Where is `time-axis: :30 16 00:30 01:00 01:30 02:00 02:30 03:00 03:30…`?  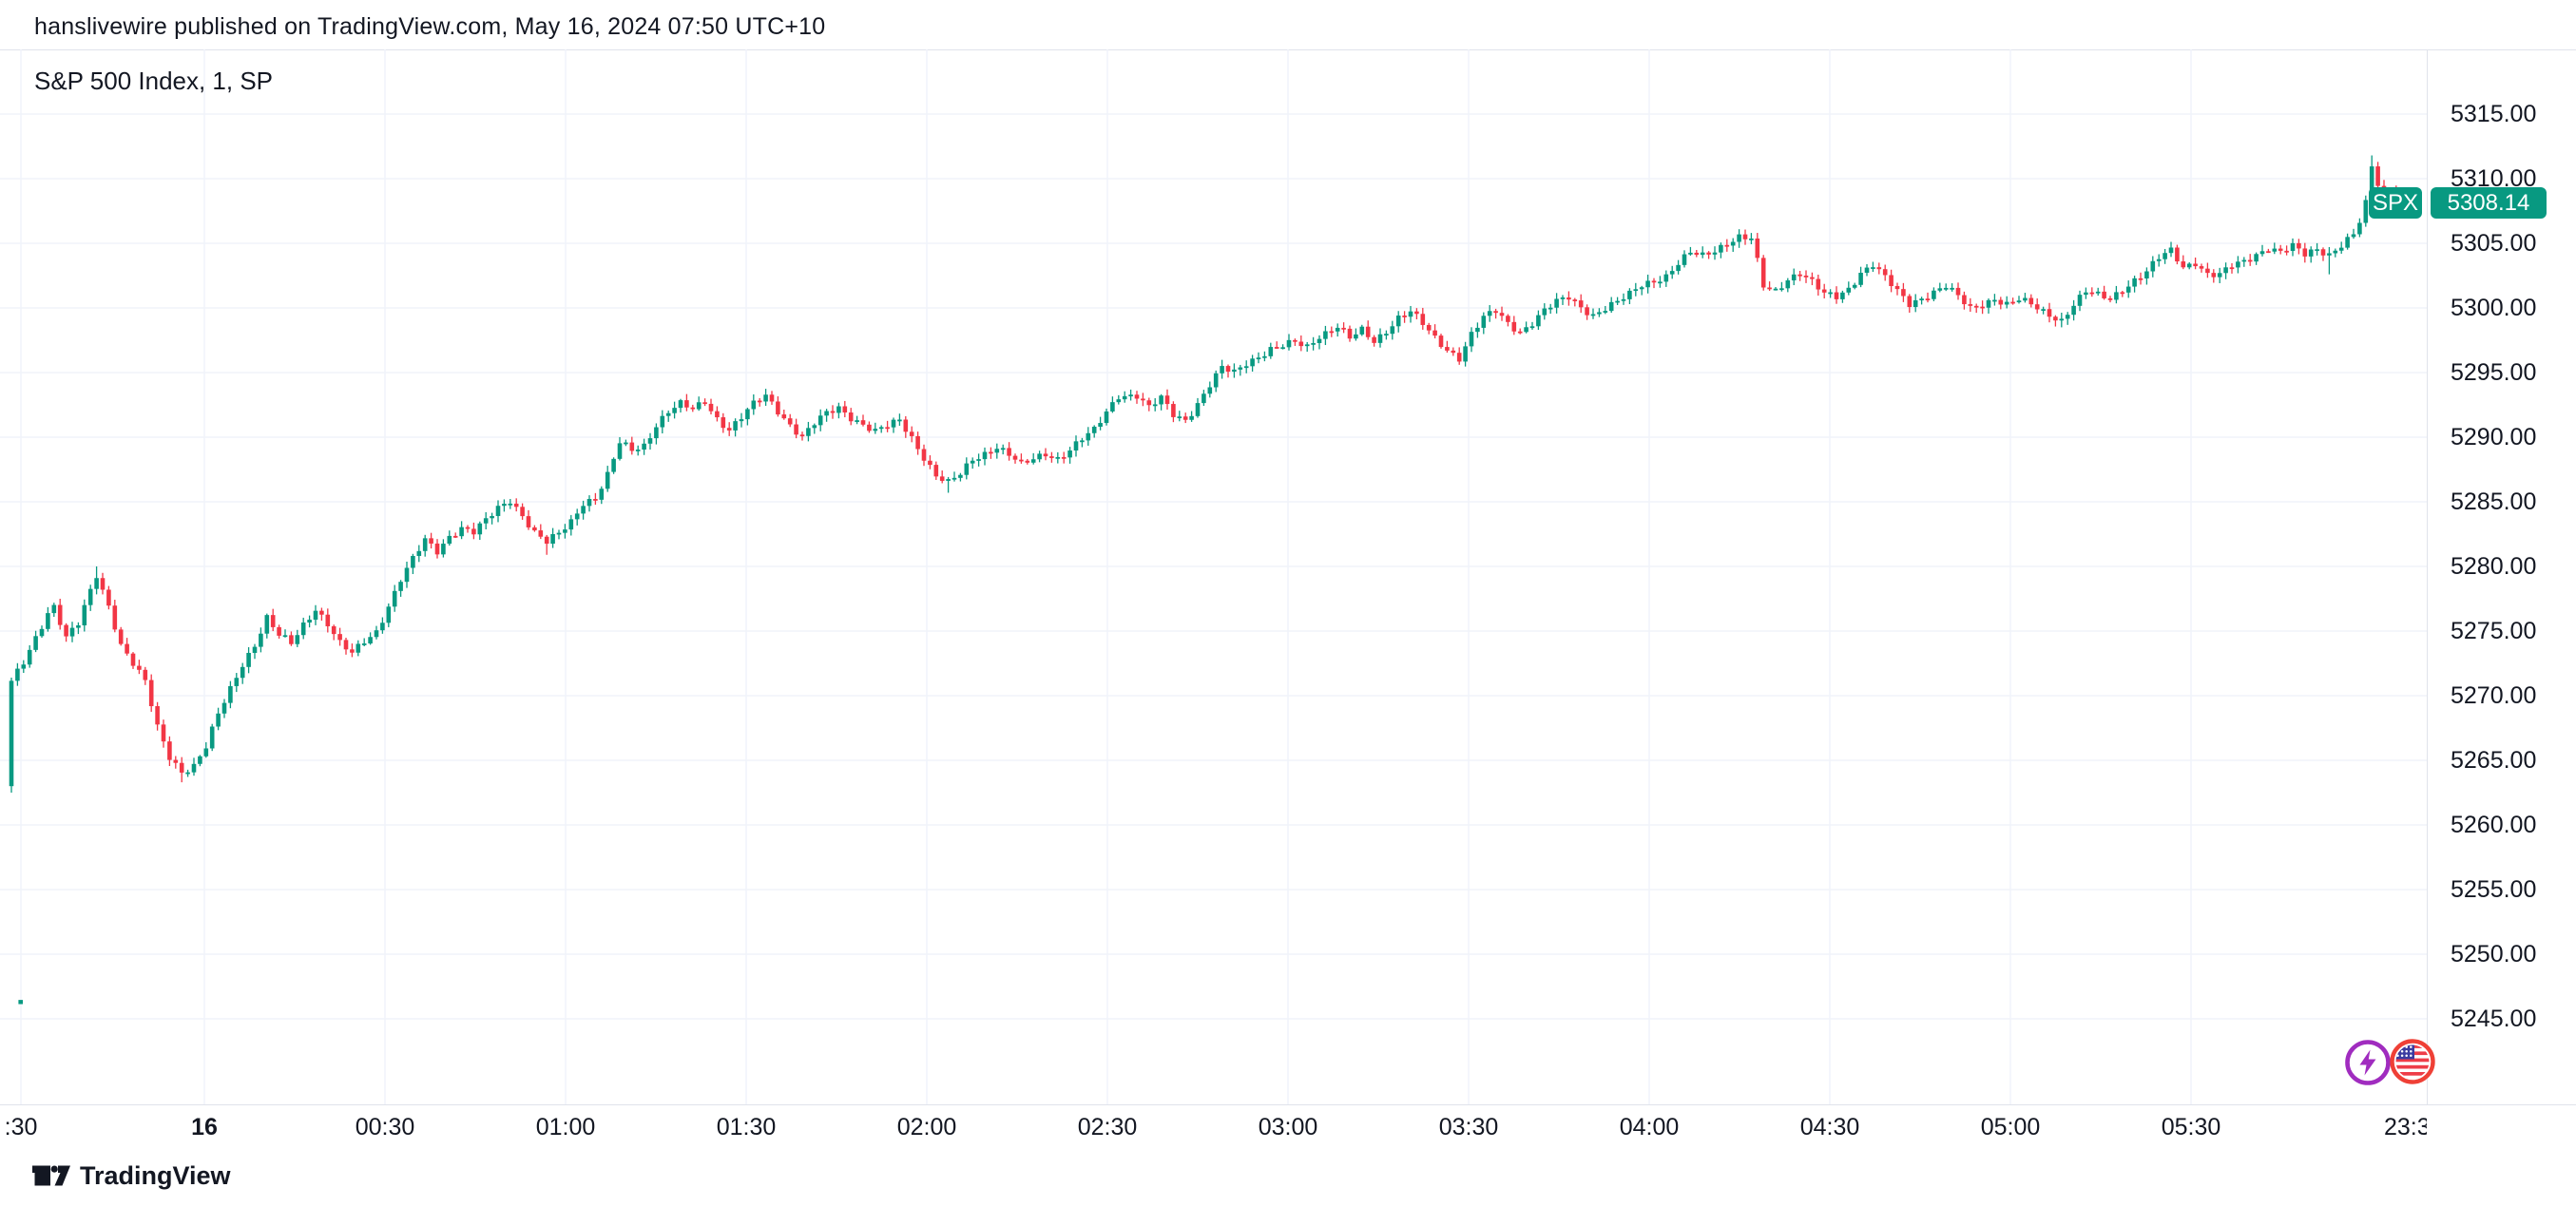
time-axis: :30 16 00:30 01:00 01:30 02:00 02:30 03:00 03:30… is located at coordinates (1213, 1125).